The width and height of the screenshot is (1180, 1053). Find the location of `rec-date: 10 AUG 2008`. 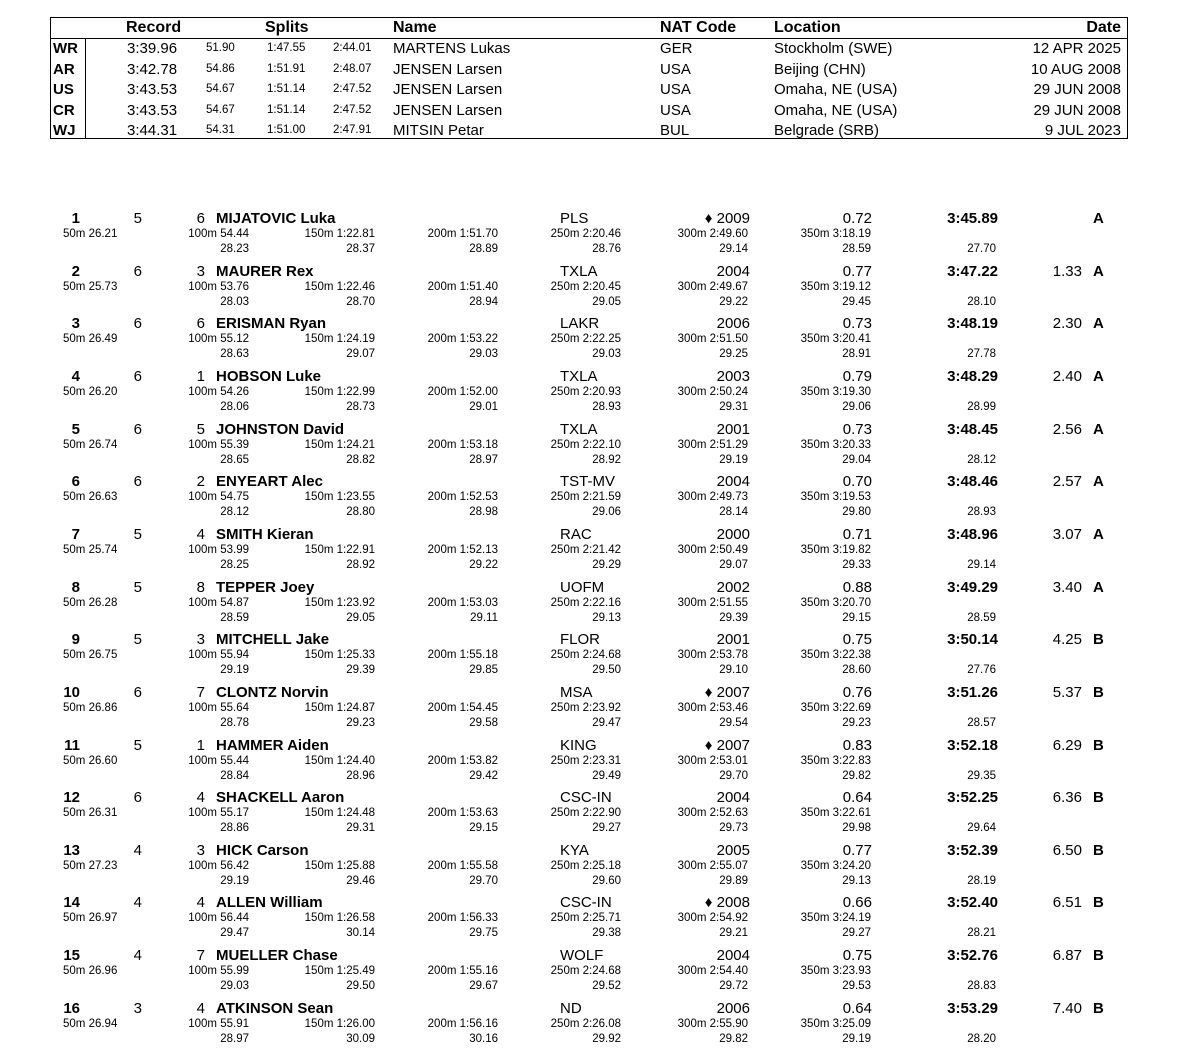

rec-date: 10 AUG 2008 is located at coordinates (1075, 69).